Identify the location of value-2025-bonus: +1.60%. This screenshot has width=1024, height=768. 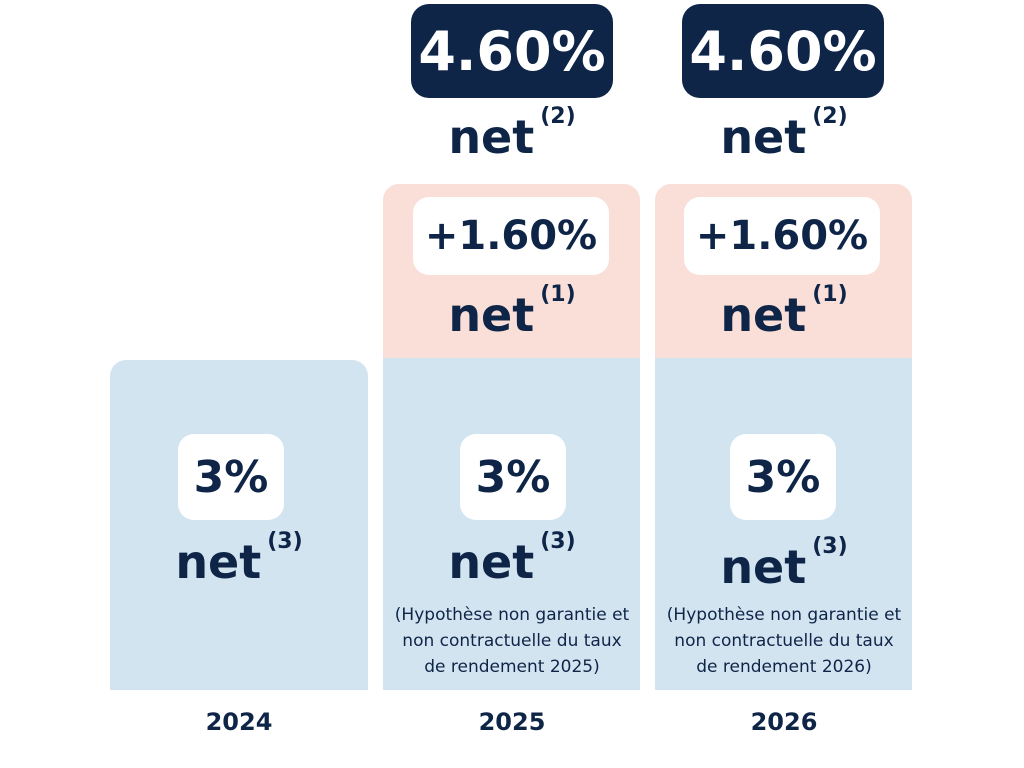
(511, 236).